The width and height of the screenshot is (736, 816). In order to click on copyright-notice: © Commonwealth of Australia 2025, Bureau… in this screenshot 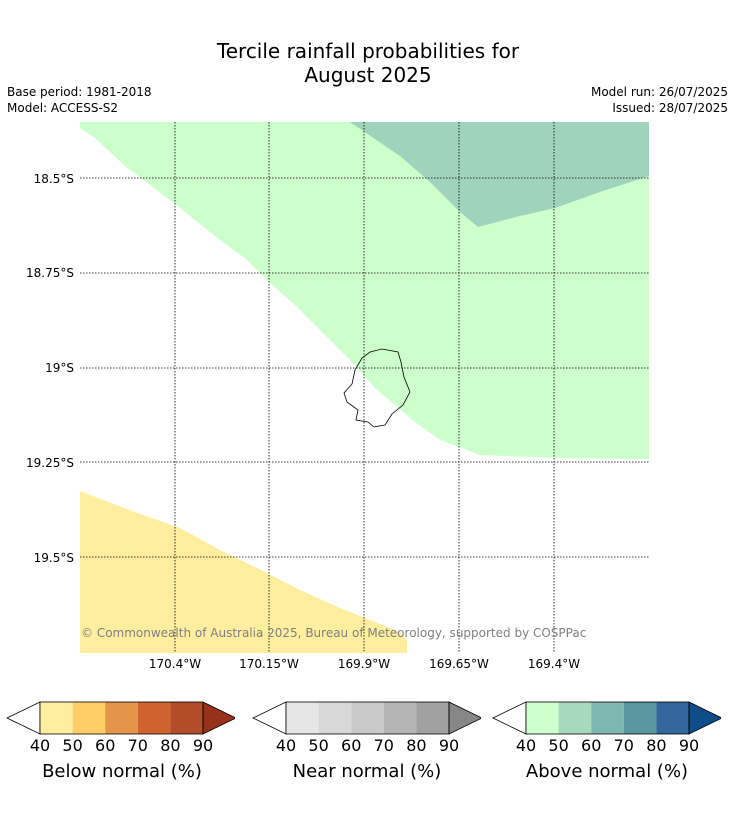, I will do `click(334, 633)`.